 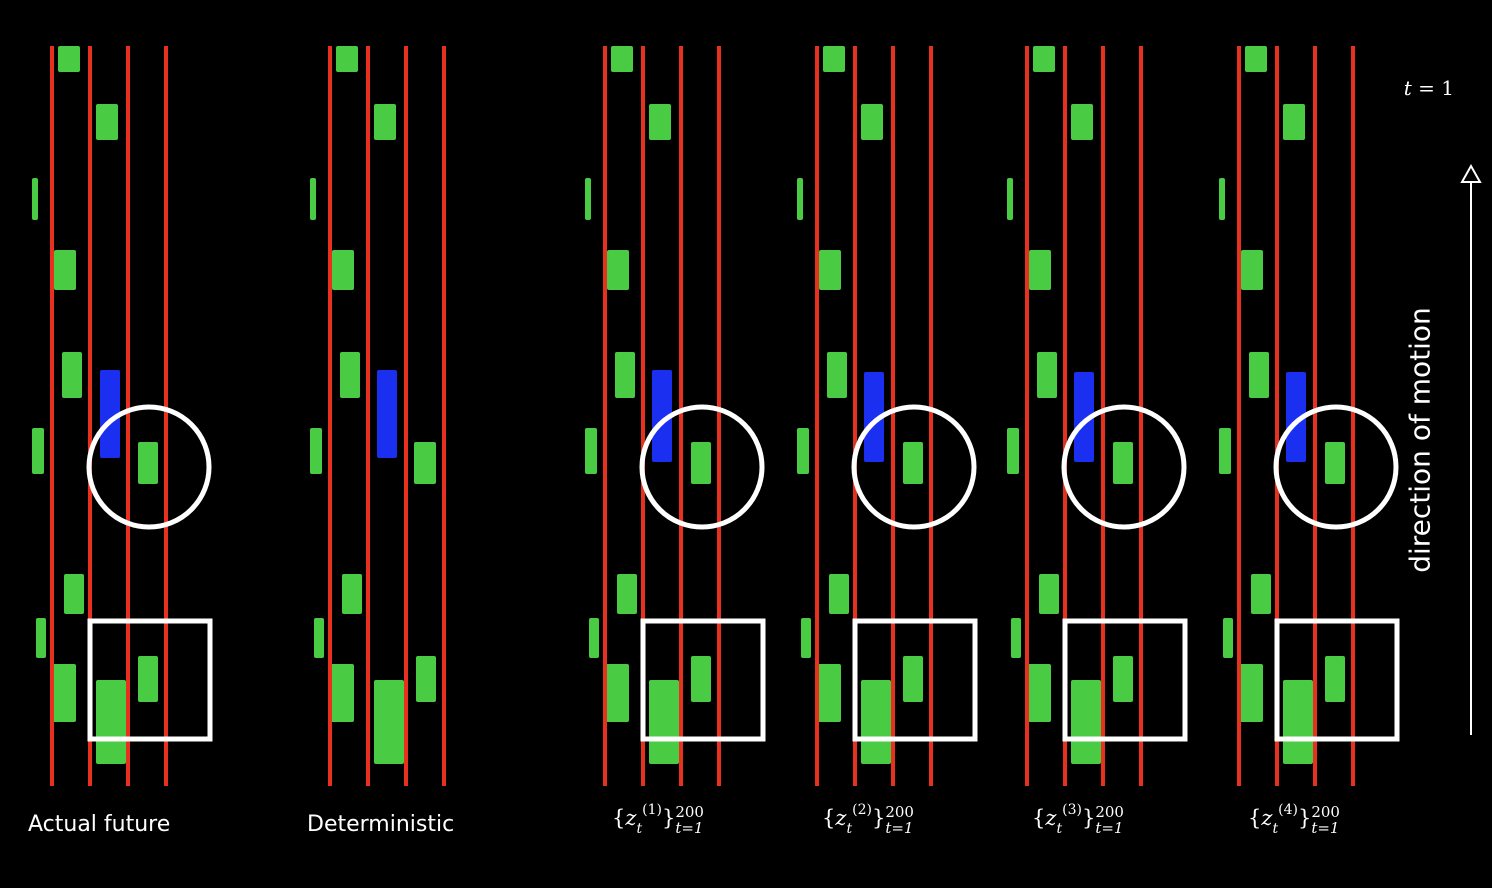 I want to click on ego-vehicle-actual, so click(x=110, y=414).